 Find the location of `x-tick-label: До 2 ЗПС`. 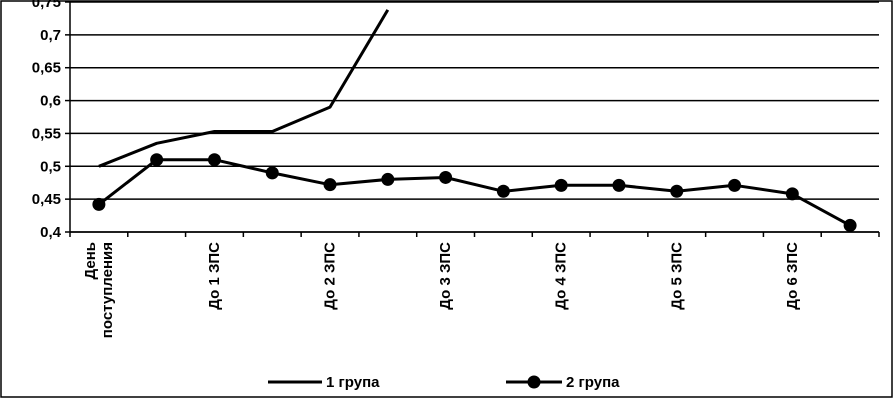

x-tick-label: До 2 ЗПС is located at coordinates (330, 276).